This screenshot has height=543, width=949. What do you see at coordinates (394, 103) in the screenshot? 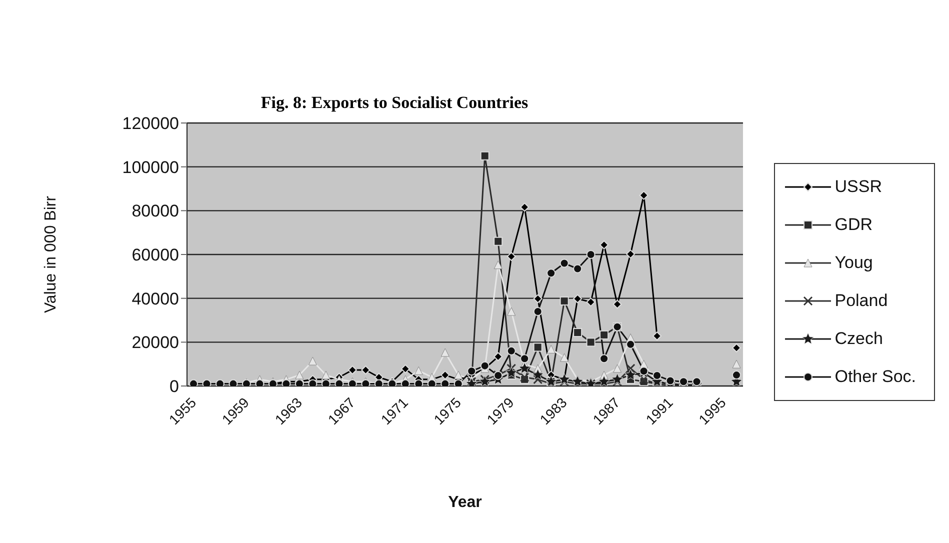
I see `chart-title: Fig. 8: Exports to Socialist Countries` at bounding box center [394, 103].